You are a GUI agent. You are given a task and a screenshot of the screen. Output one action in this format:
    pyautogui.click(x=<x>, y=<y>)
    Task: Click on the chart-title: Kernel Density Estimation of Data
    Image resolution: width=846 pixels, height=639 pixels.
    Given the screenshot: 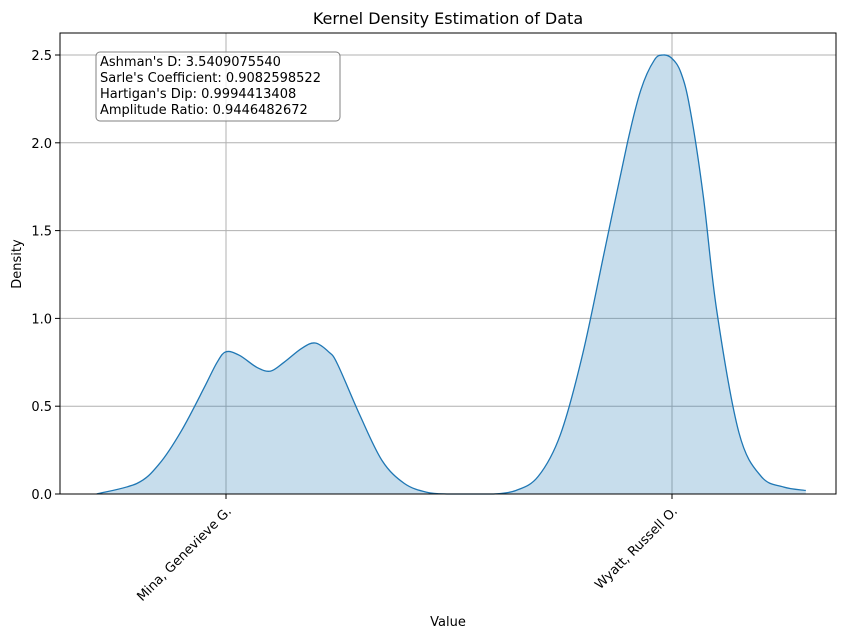 What is the action you would take?
    pyautogui.click(x=448, y=18)
    